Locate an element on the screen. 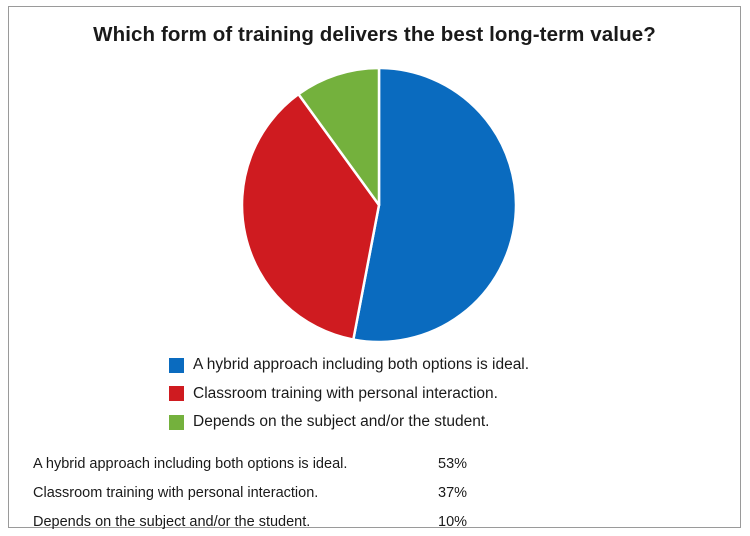 The image size is (750, 536). table-cell-value: 37% is located at coordinates (453, 492).